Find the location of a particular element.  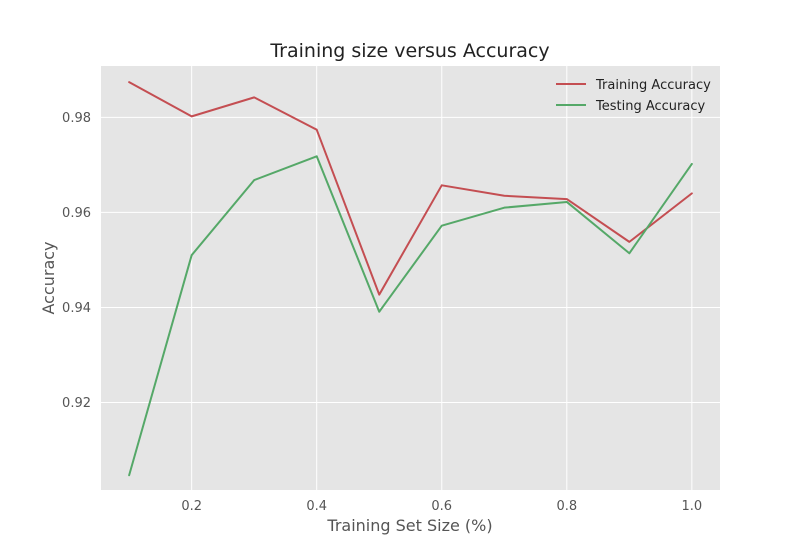

y-tick-label: 0.94 is located at coordinates (76, 308).